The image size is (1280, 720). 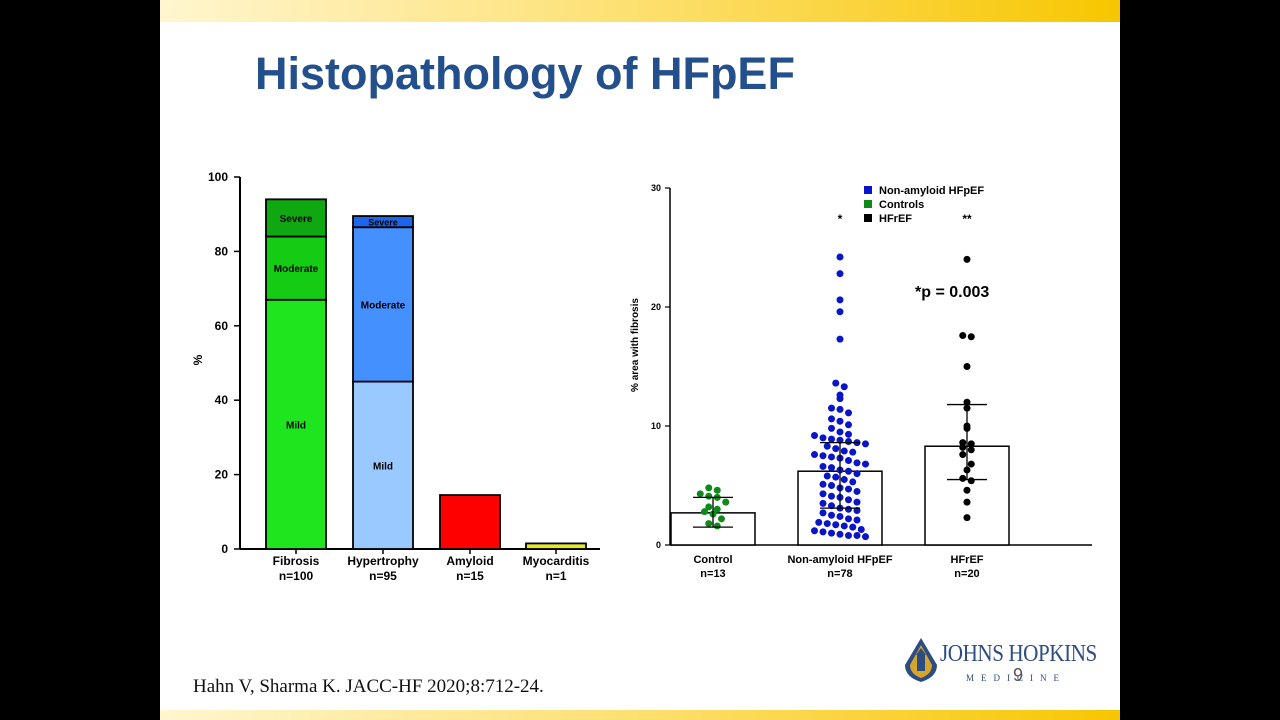 I want to click on y-tick-label: 30, so click(x=656, y=188).